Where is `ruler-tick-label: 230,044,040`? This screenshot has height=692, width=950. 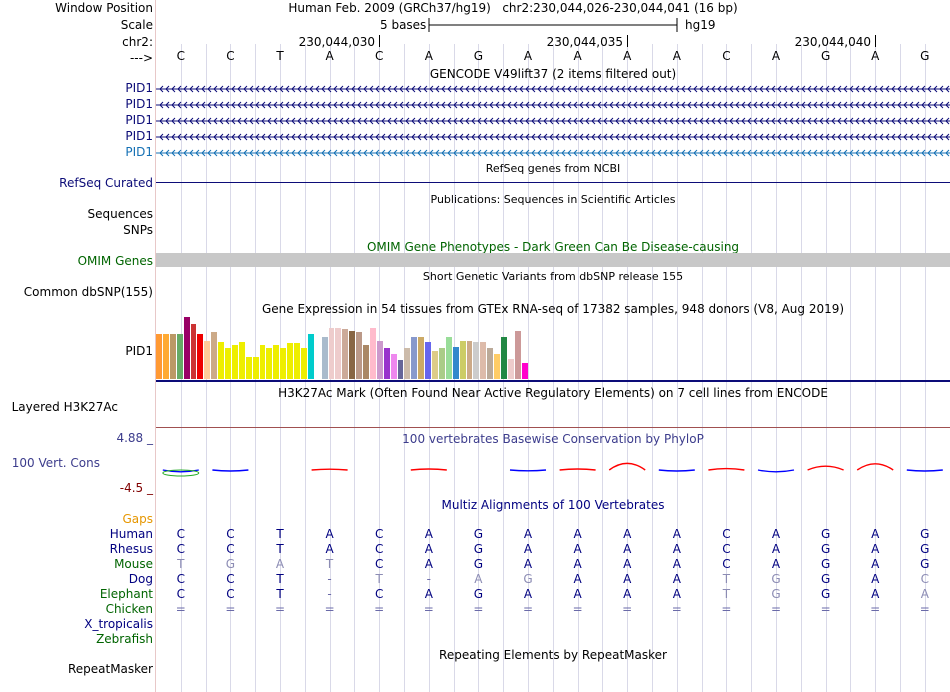
ruler-tick-label: 230,044,040 is located at coordinates (832, 42).